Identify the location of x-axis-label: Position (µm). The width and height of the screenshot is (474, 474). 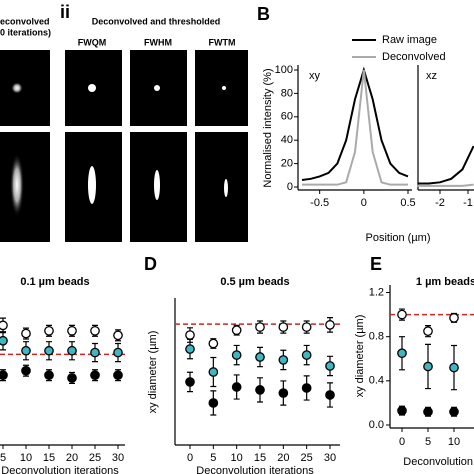
(397, 238).